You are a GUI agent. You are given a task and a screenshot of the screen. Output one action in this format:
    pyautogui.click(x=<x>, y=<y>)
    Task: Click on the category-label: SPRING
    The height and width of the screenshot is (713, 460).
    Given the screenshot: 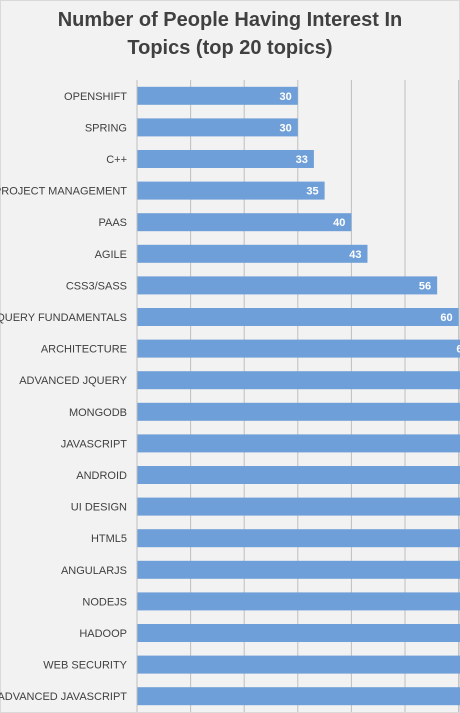 What is the action you would take?
    pyautogui.click(x=106, y=128)
    